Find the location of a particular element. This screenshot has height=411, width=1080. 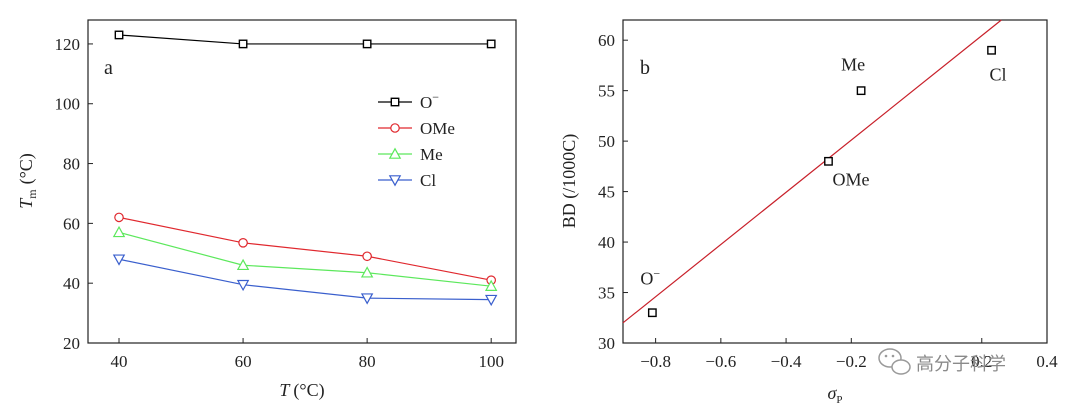

series-ome is located at coordinates (305, 248).